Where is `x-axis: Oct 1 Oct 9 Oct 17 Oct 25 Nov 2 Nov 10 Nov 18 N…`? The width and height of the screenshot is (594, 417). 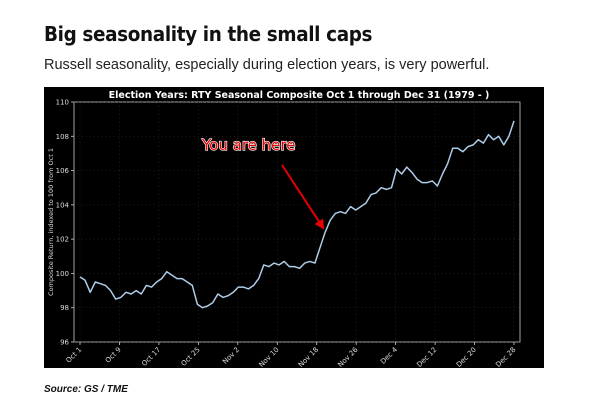
x-axis: Oct 1 Oct 9 Oct 17 Oct 25 Nov 2 Nov 10 Nov 18 N… is located at coordinates (290, 355).